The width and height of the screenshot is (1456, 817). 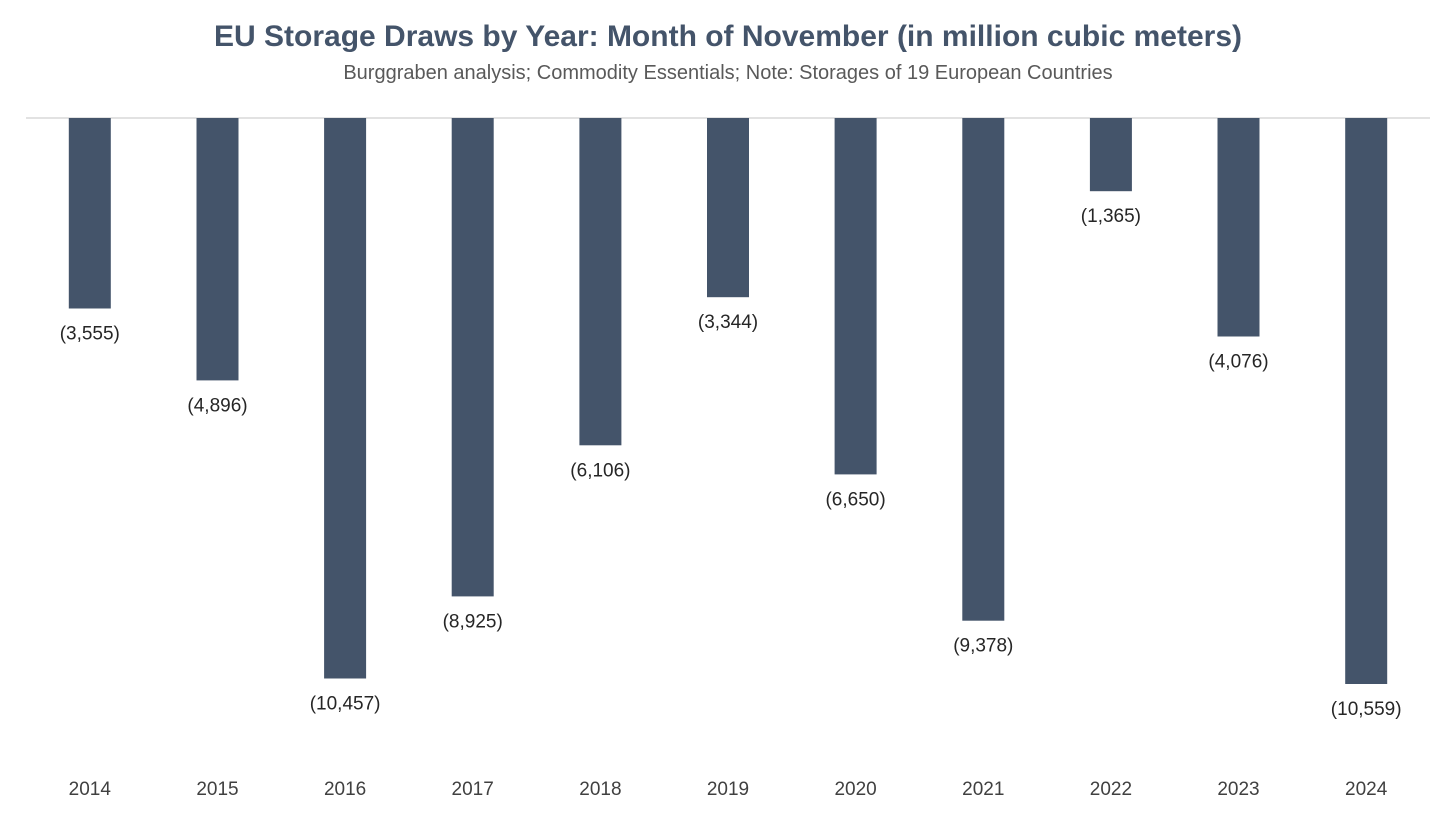 I want to click on x-tick-label-2014: 2014, so click(x=90, y=789).